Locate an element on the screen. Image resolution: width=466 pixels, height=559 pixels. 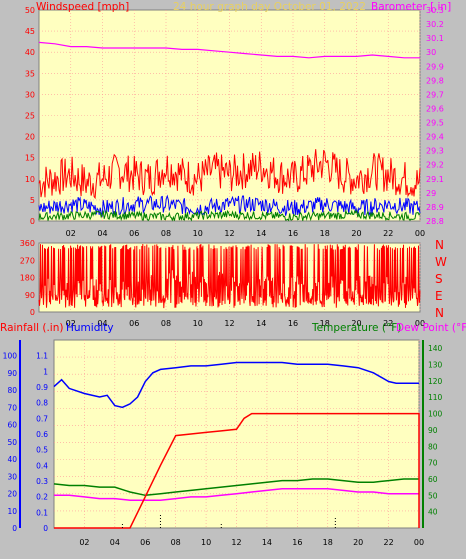
direction-tick-0: 0 is located at coordinates (32, 312).